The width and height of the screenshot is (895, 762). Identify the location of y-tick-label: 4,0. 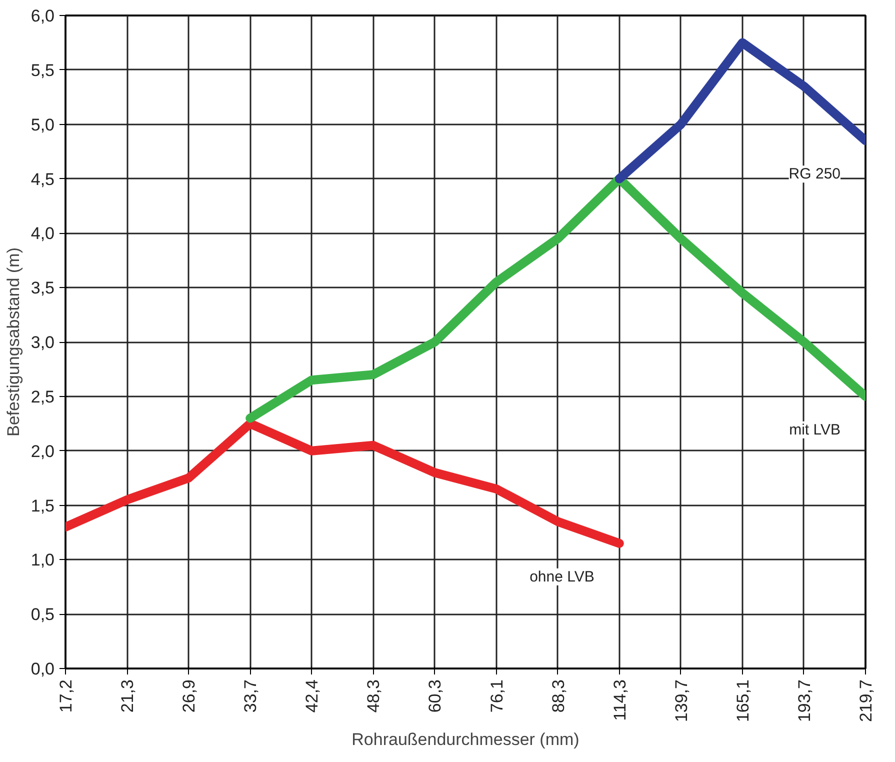
(42, 234).